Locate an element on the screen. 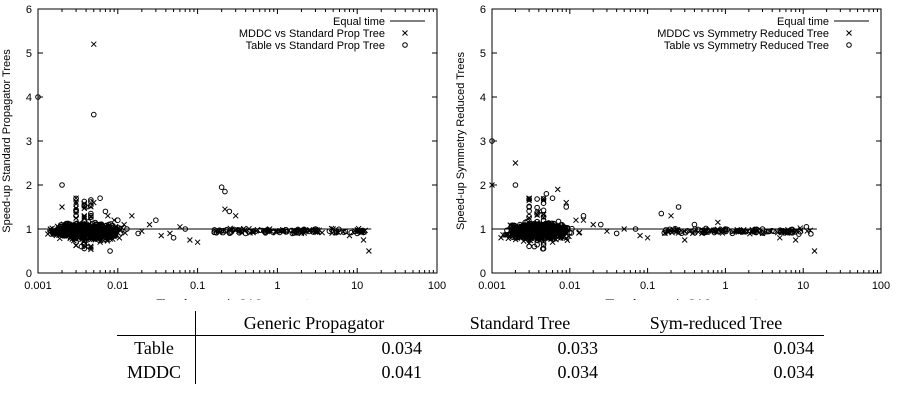  column-header-generic: Generic Propagator is located at coordinates (314, 323).